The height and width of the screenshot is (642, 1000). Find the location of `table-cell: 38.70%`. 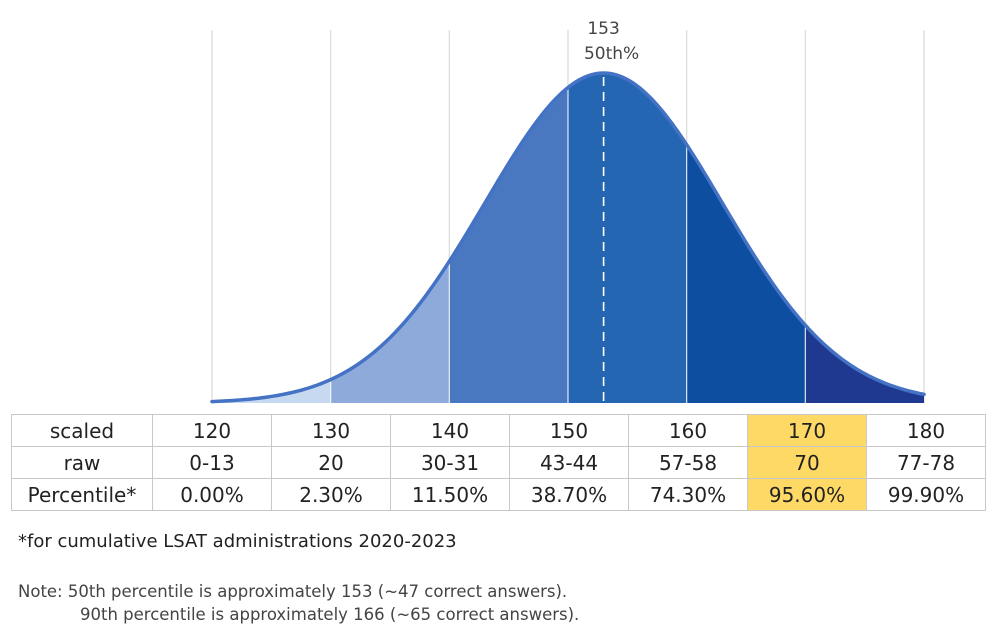

table-cell: 38.70% is located at coordinates (569, 494).